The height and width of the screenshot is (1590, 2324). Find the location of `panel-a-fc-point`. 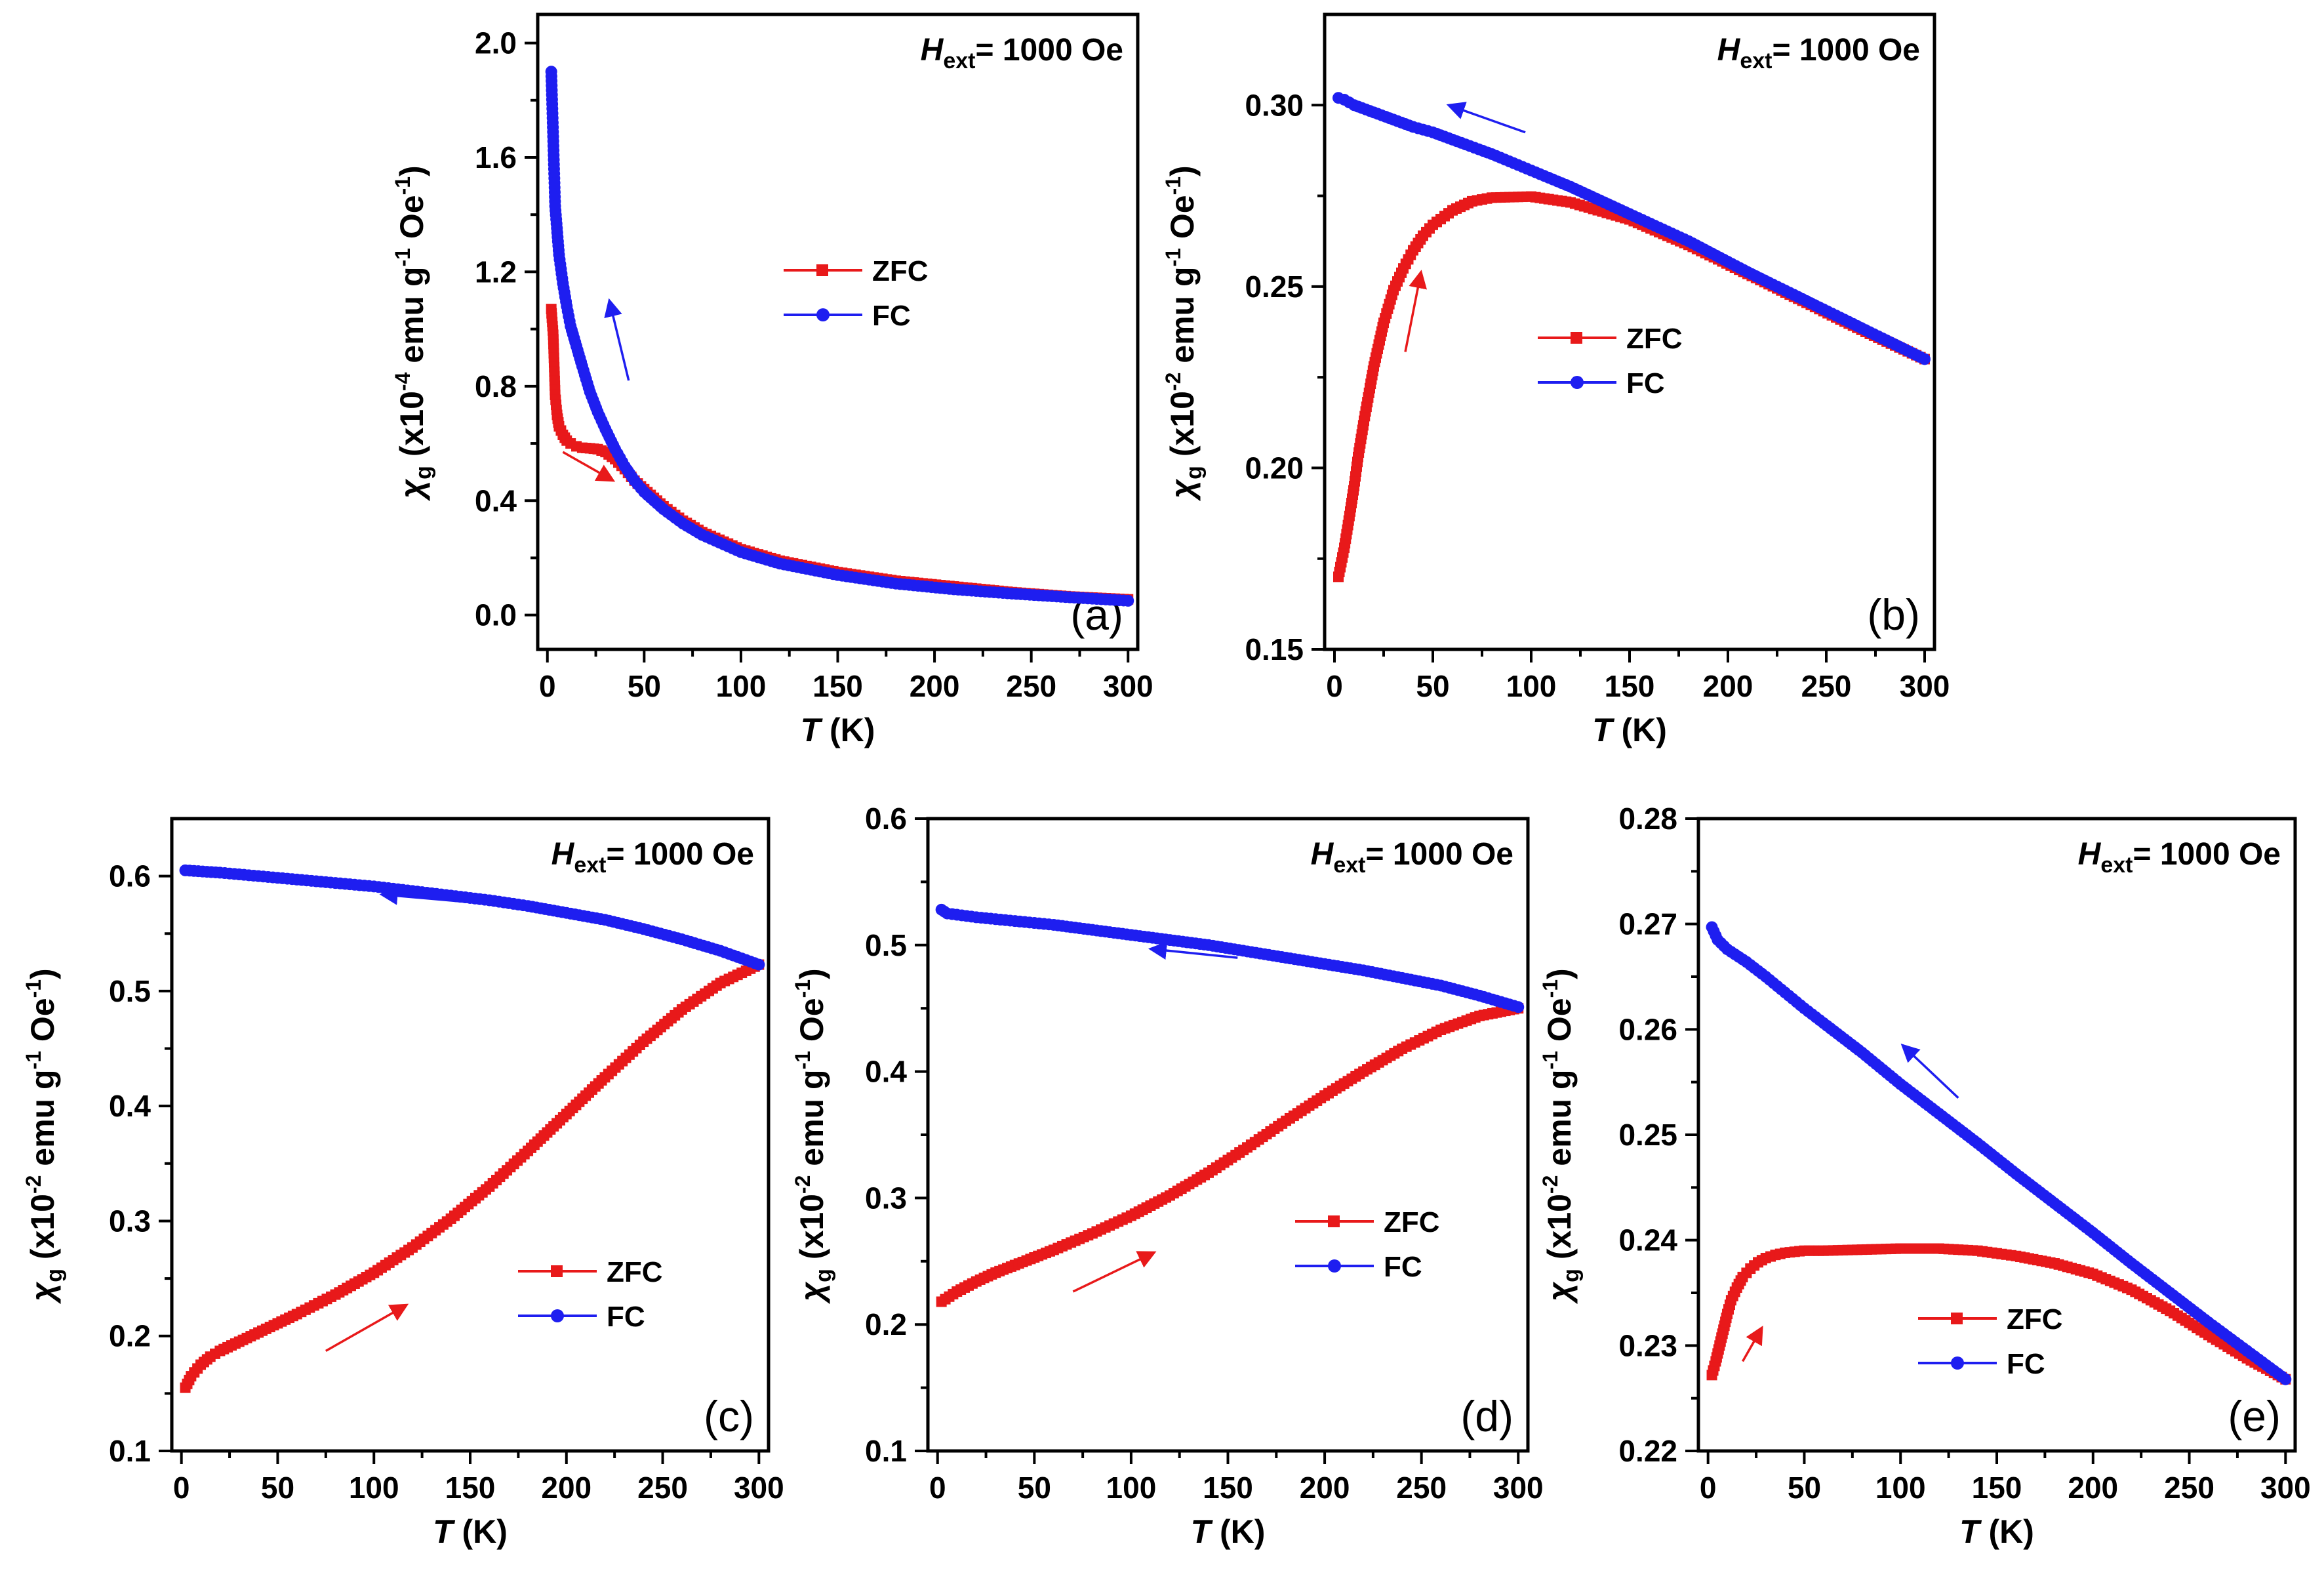

panel-a-fc-point is located at coordinates (1128, 601).